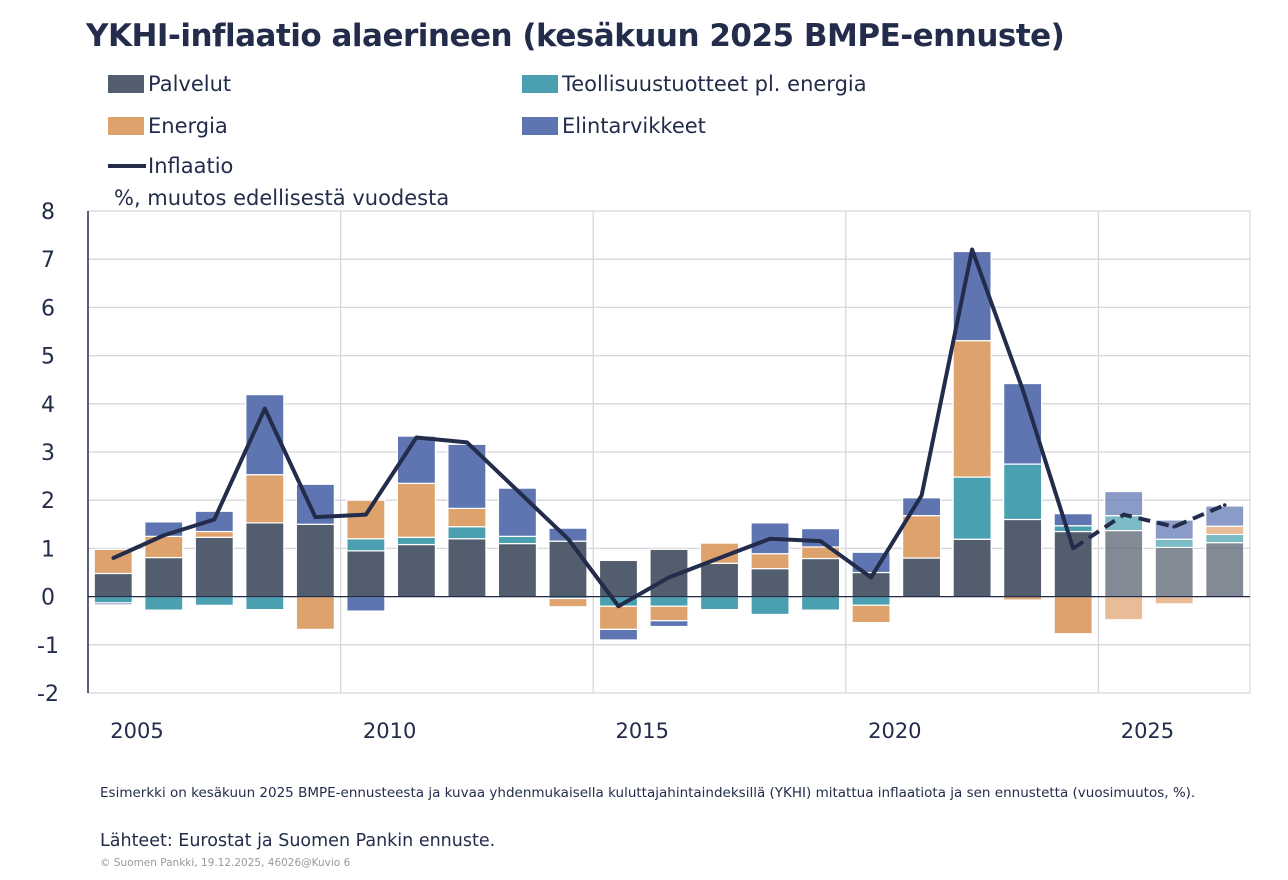 This screenshot has height=880, width=1288. I want to click on bar-palvelut-2017, so click(719, 580).